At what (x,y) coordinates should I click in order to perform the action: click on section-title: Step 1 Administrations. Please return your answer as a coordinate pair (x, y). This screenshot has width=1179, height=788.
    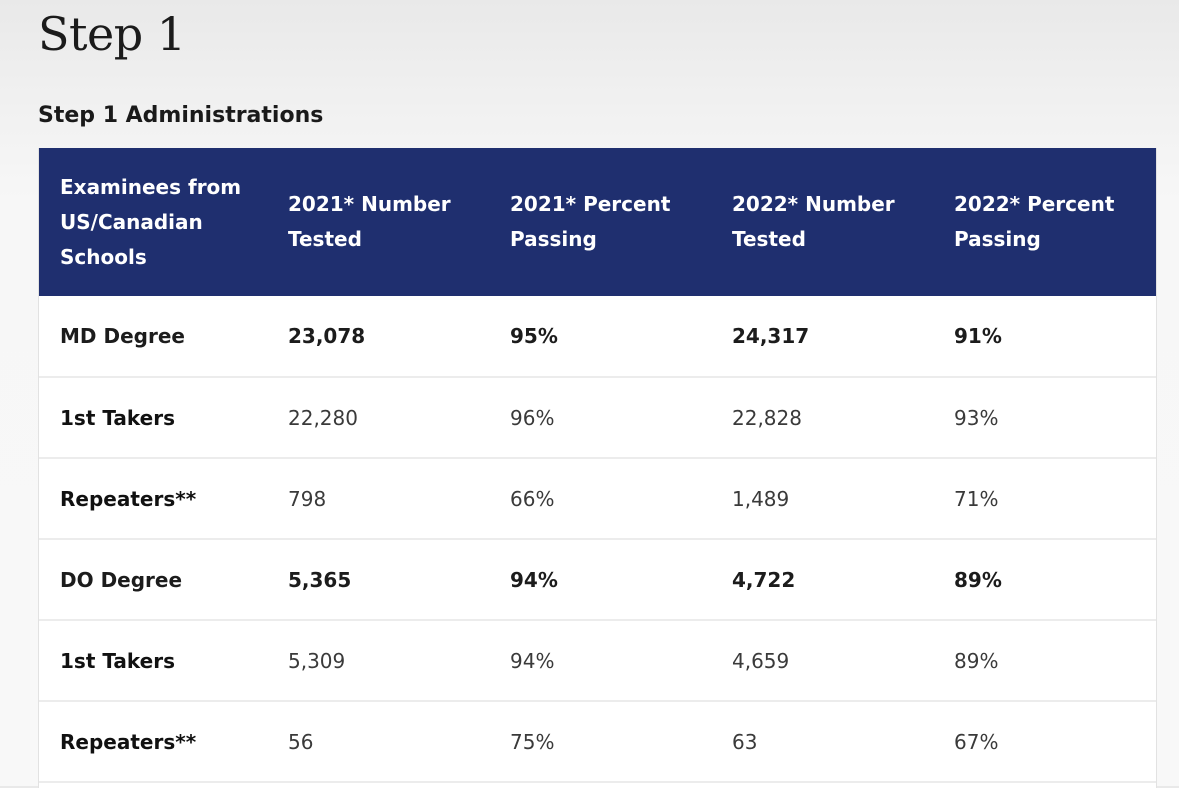
    Looking at the image, I should click on (181, 115).